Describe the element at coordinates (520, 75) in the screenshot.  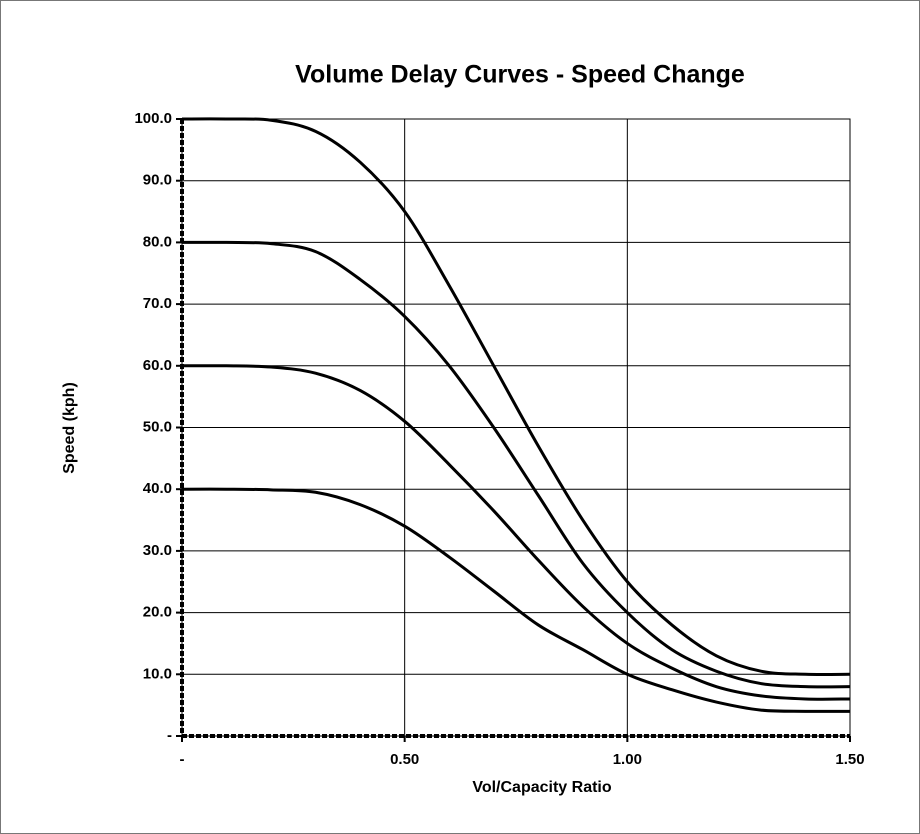
I see `chart-title: Volume Delay Curves - Speed Change` at that location.